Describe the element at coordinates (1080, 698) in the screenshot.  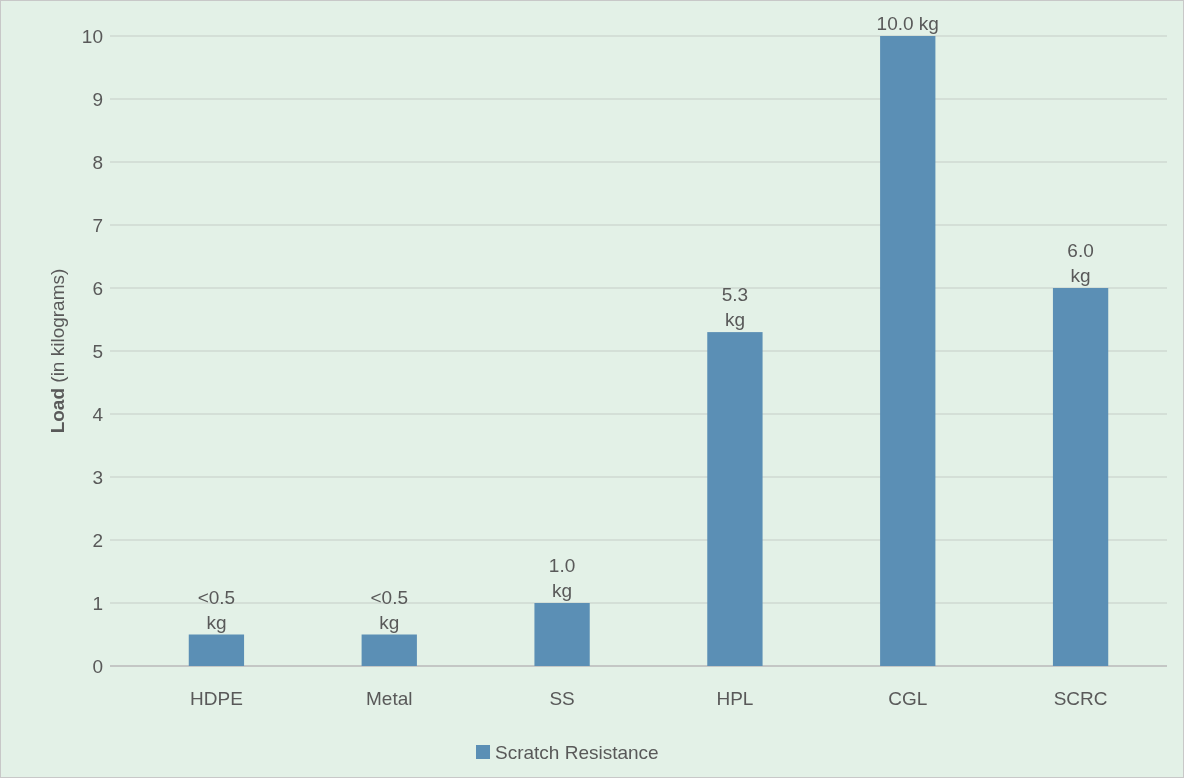
I see `x-tick-label: SCRC` at that location.